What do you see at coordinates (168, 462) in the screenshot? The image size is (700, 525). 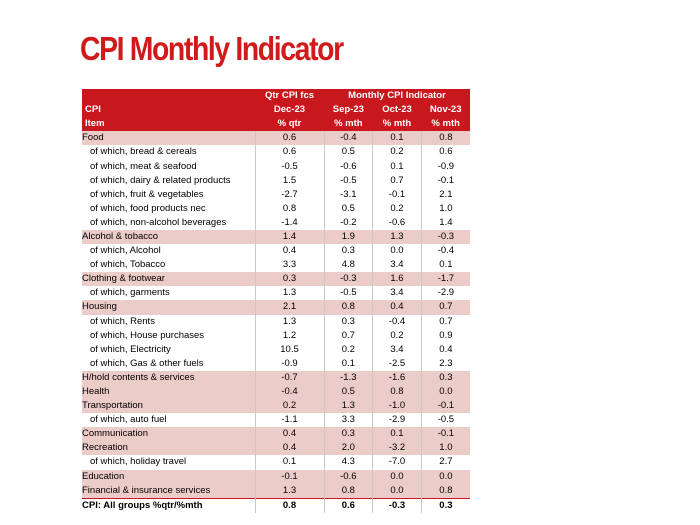 I see `row-label: of which, holiday travel` at bounding box center [168, 462].